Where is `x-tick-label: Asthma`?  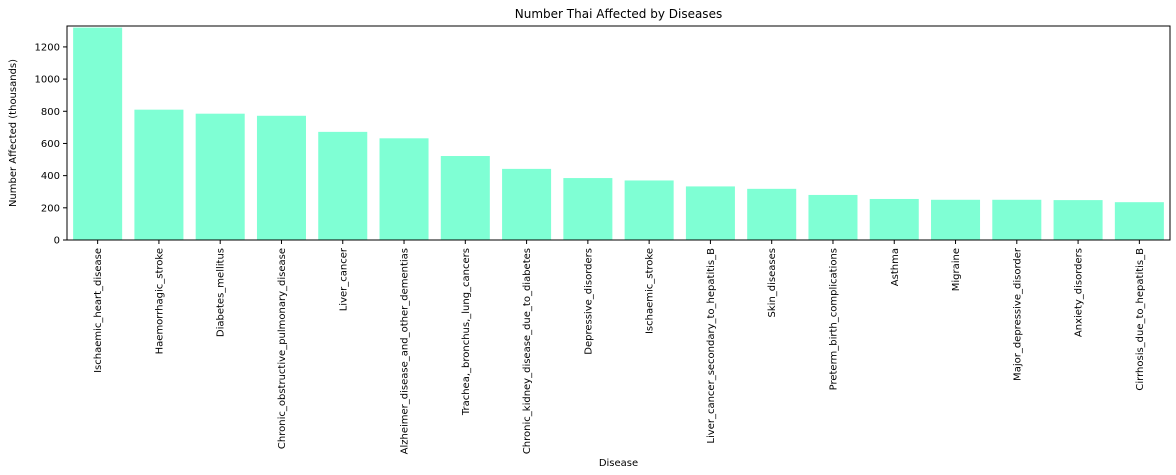 x-tick-label: Asthma is located at coordinates (895, 267).